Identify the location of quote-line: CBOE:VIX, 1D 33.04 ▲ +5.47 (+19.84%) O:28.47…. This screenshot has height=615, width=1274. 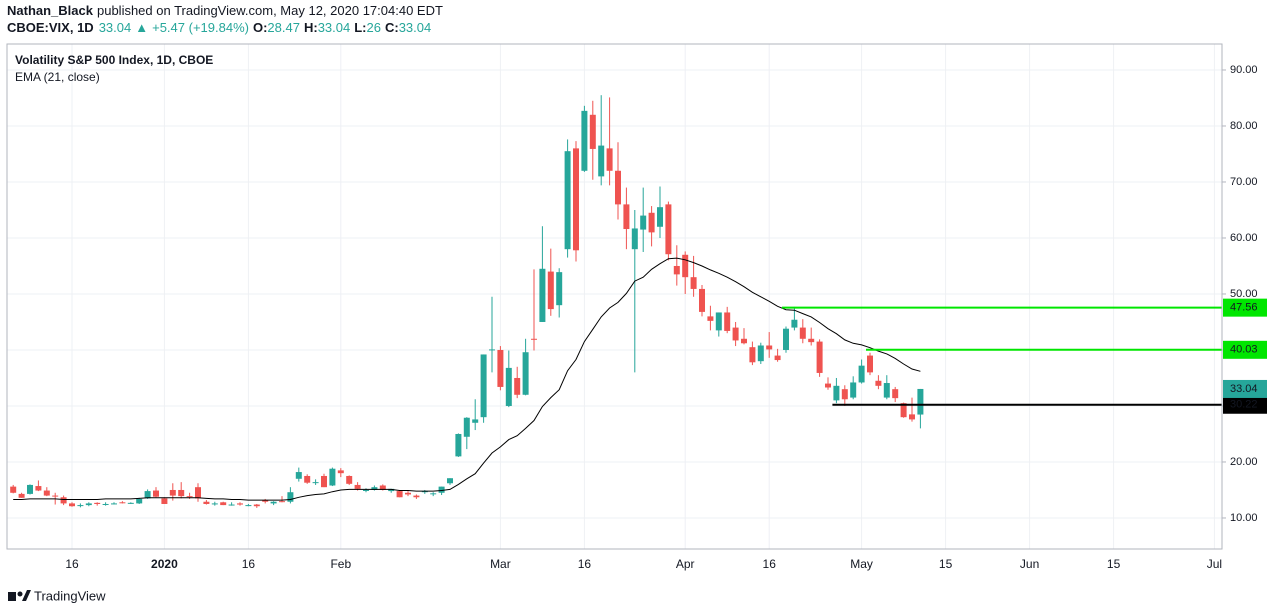
(219, 27).